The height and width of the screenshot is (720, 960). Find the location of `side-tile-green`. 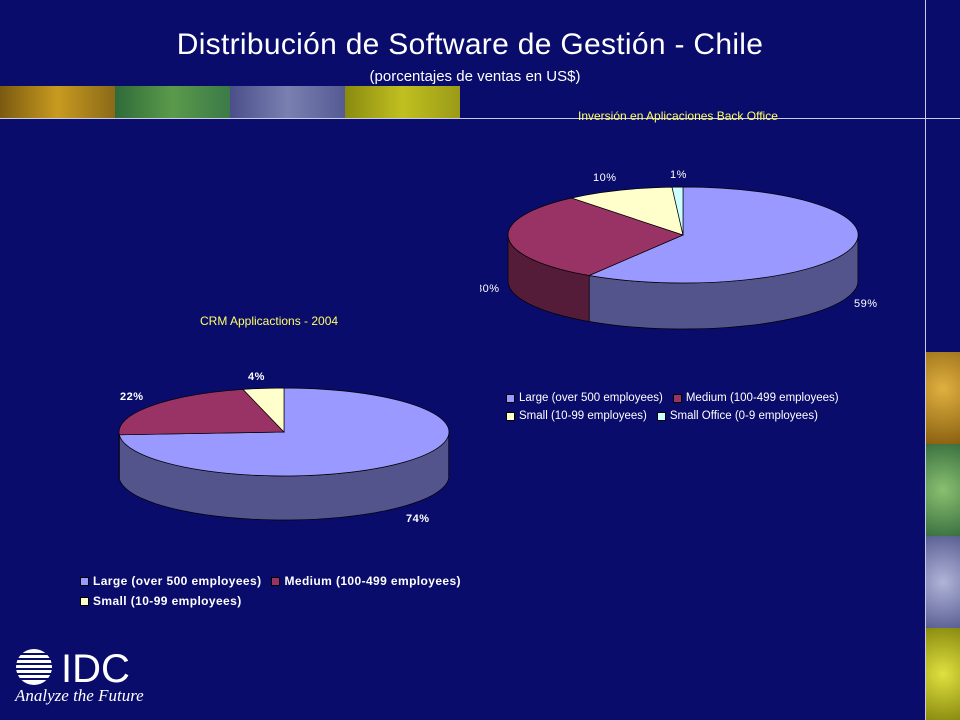

side-tile-green is located at coordinates (943, 490).